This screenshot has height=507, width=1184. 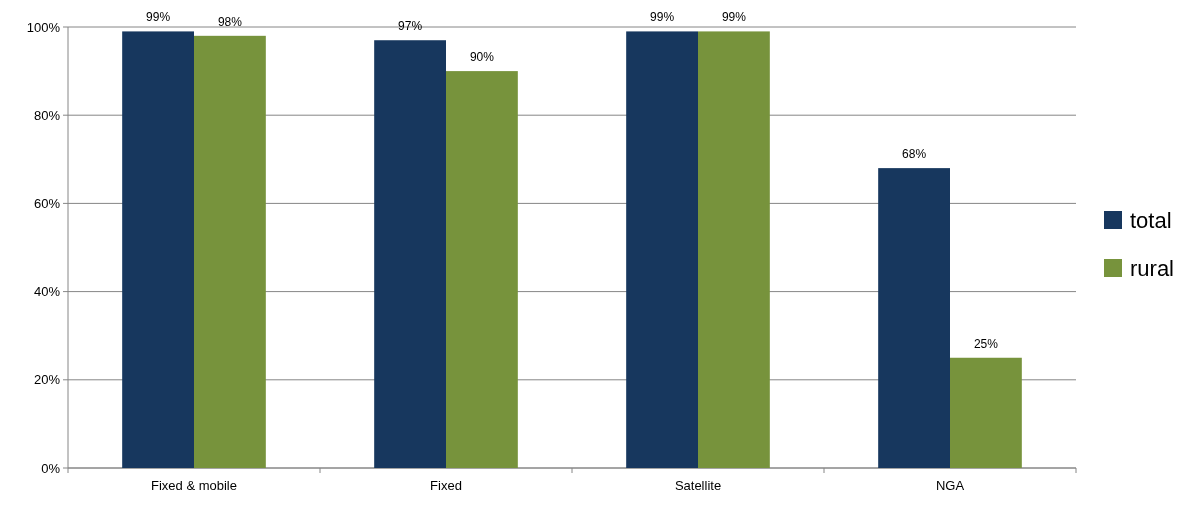 I want to click on data-label: 90%, so click(x=482, y=57).